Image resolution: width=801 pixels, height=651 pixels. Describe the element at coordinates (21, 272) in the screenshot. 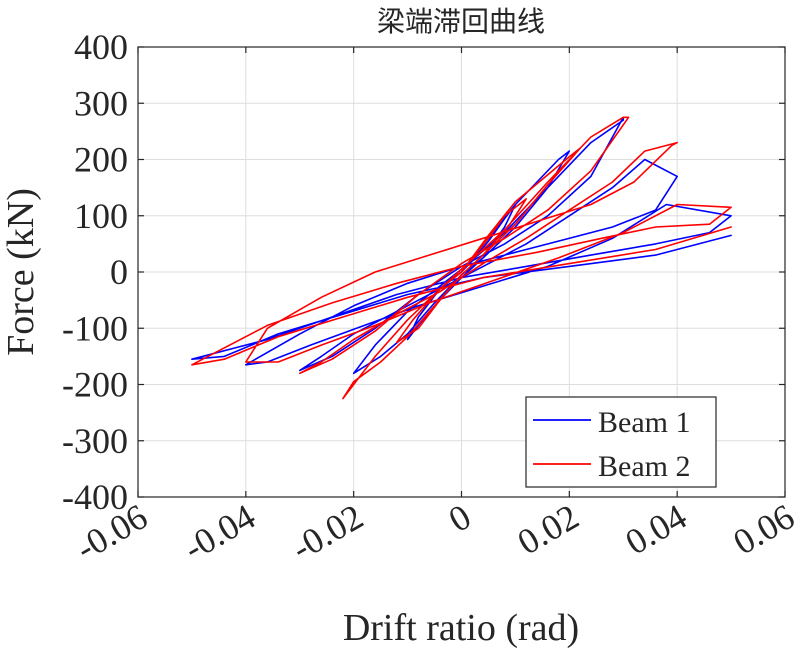

I see `y-axis-title: Force (kN)` at that location.